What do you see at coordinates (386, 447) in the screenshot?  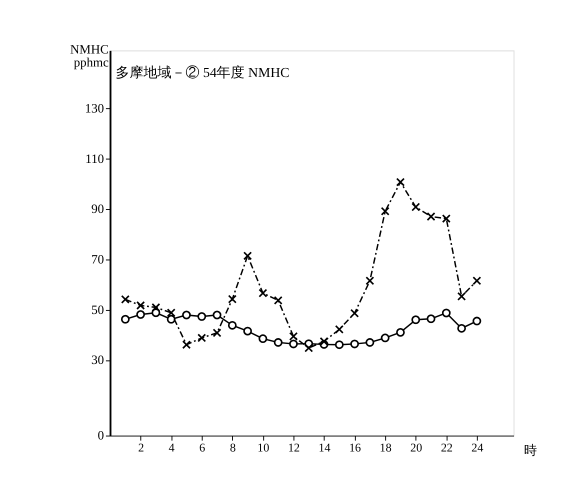 I see `x-tick-label: 18` at bounding box center [386, 447].